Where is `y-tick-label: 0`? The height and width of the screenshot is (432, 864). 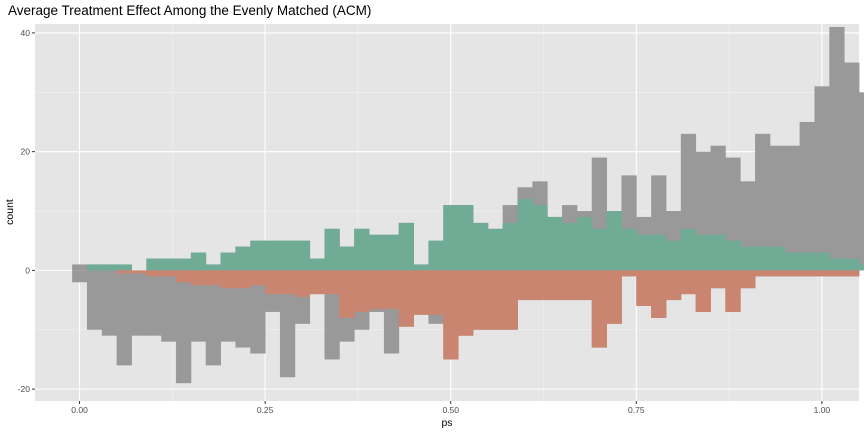 y-tick-label: 0 is located at coordinates (27, 270).